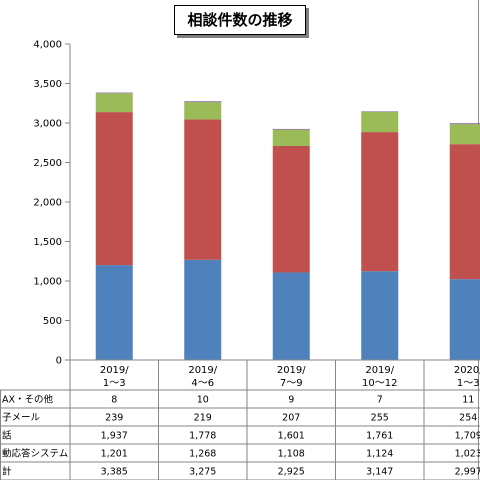 Image resolution: width=480 pixels, height=480 pixels. I want to click on table-cell-value: 1,709, so click(467, 436).